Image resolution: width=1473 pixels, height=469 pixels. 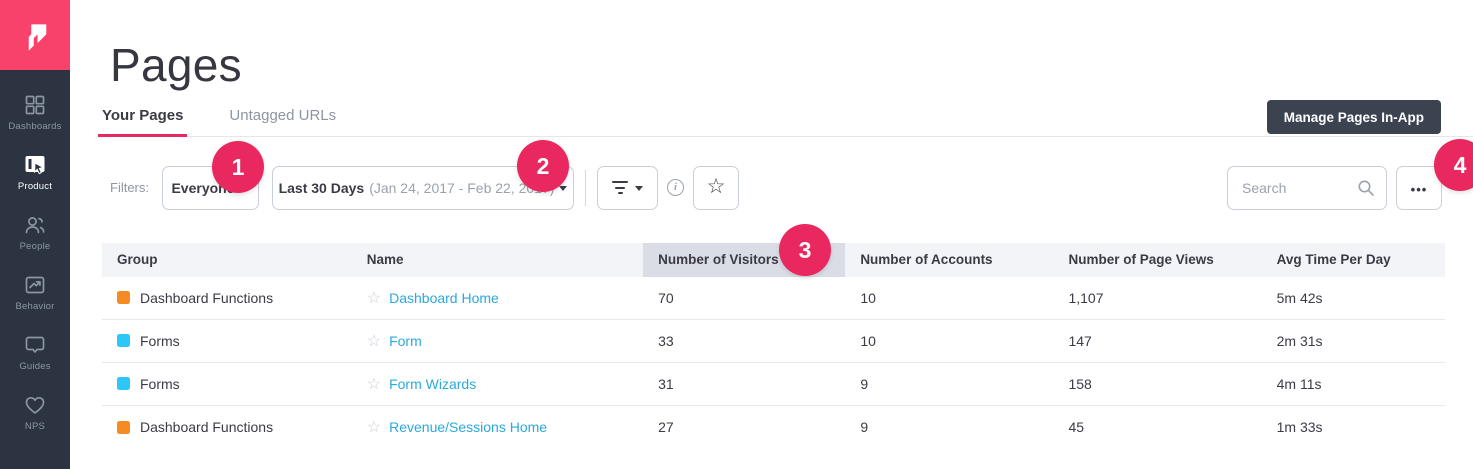 I want to click on visitors-cell: 31, so click(x=666, y=383).